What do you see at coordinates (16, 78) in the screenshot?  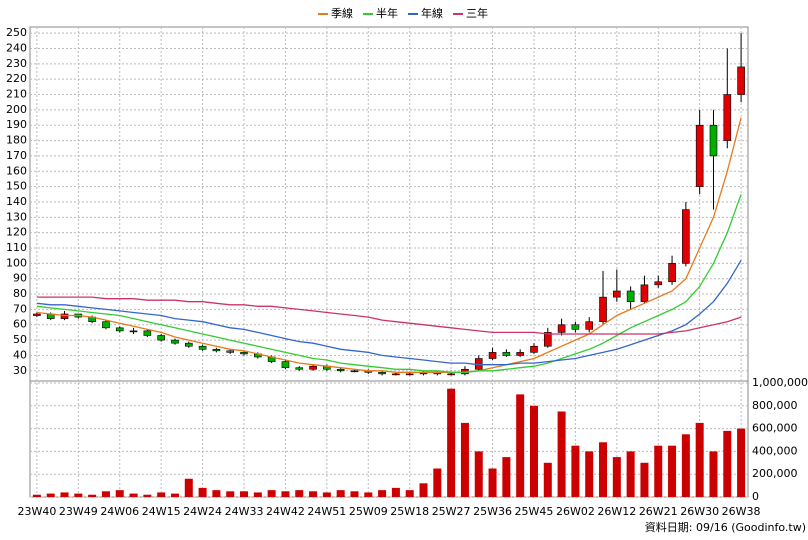 I see `y-tick-label: 220` at bounding box center [16, 78].